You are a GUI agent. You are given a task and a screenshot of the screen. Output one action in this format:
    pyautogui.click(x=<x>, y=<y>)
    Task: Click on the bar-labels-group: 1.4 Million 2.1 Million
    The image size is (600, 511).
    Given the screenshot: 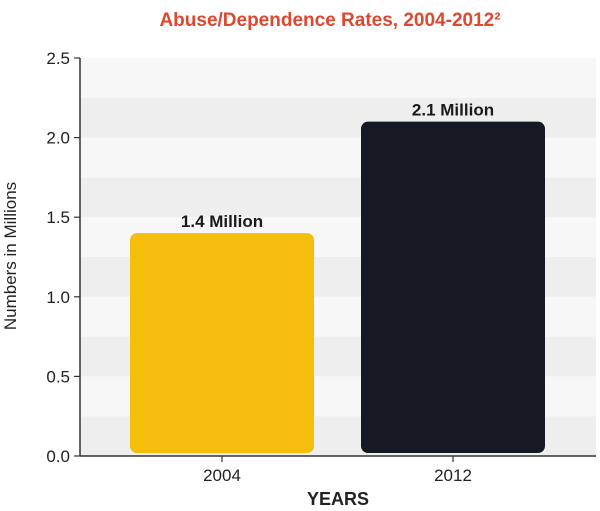 What is the action you would take?
    pyautogui.click(x=337, y=166)
    